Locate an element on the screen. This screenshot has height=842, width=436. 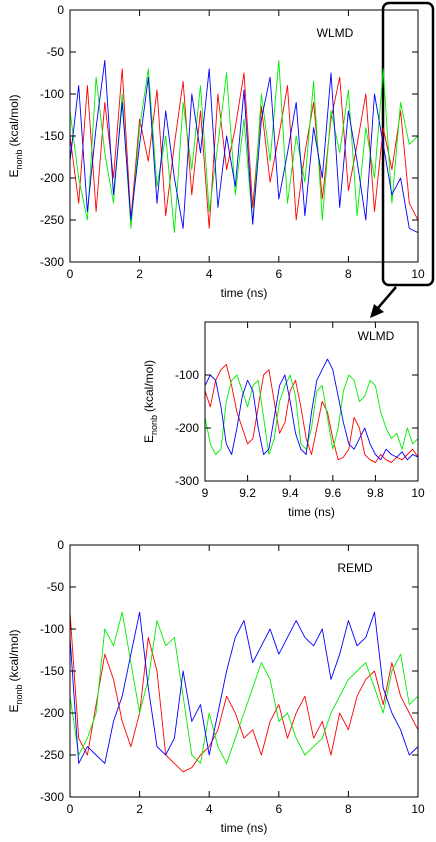
x-tick-label: 9.2 is located at coordinates (247, 493).